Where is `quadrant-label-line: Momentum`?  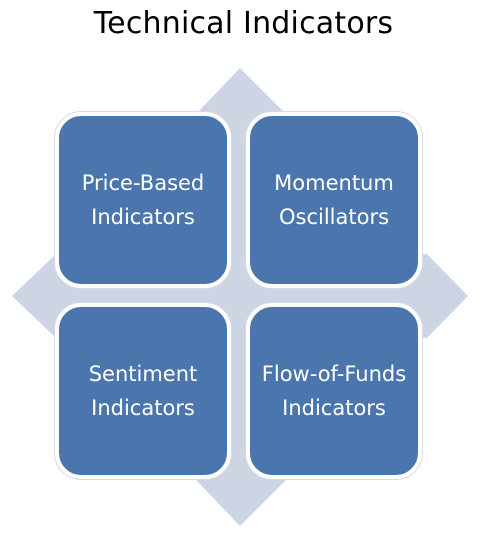 quadrant-label-line: Momentum is located at coordinates (334, 183).